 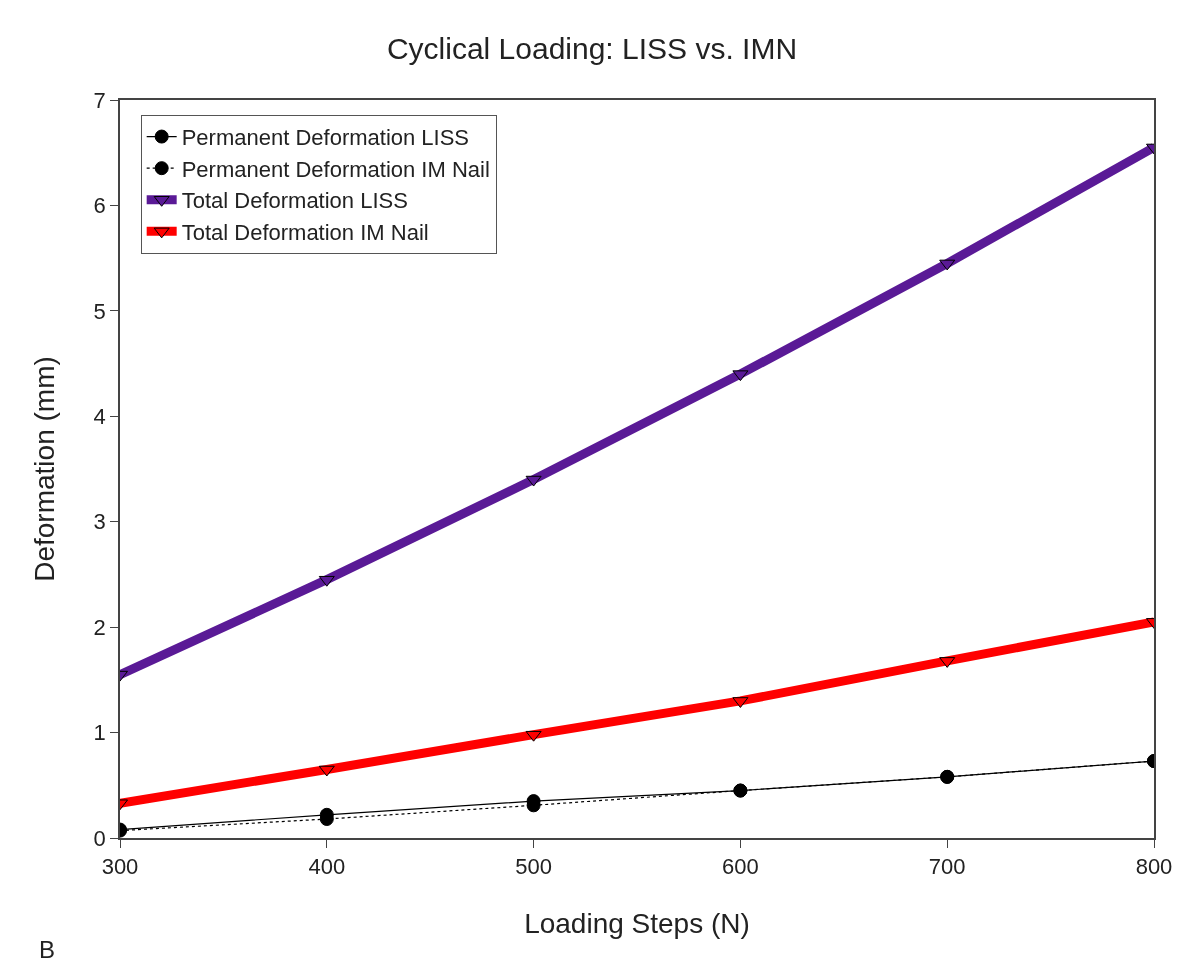 What do you see at coordinates (99, 311) in the screenshot?
I see `y-tick-label: 5` at bounding box center [99, 311].